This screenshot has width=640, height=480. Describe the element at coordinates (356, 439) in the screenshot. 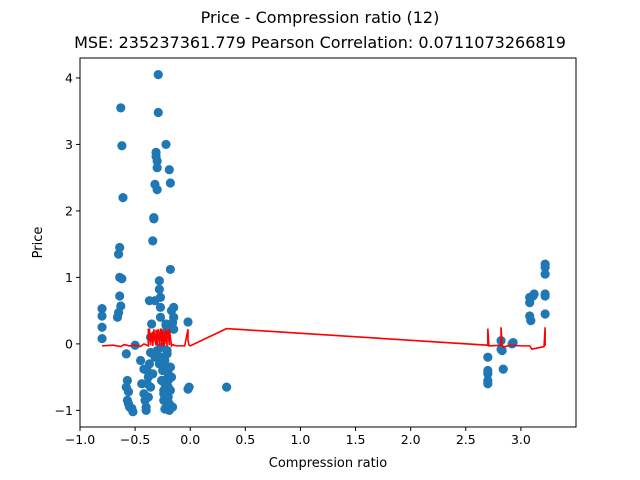

I see `x-tick-label: 1.5` at that location.